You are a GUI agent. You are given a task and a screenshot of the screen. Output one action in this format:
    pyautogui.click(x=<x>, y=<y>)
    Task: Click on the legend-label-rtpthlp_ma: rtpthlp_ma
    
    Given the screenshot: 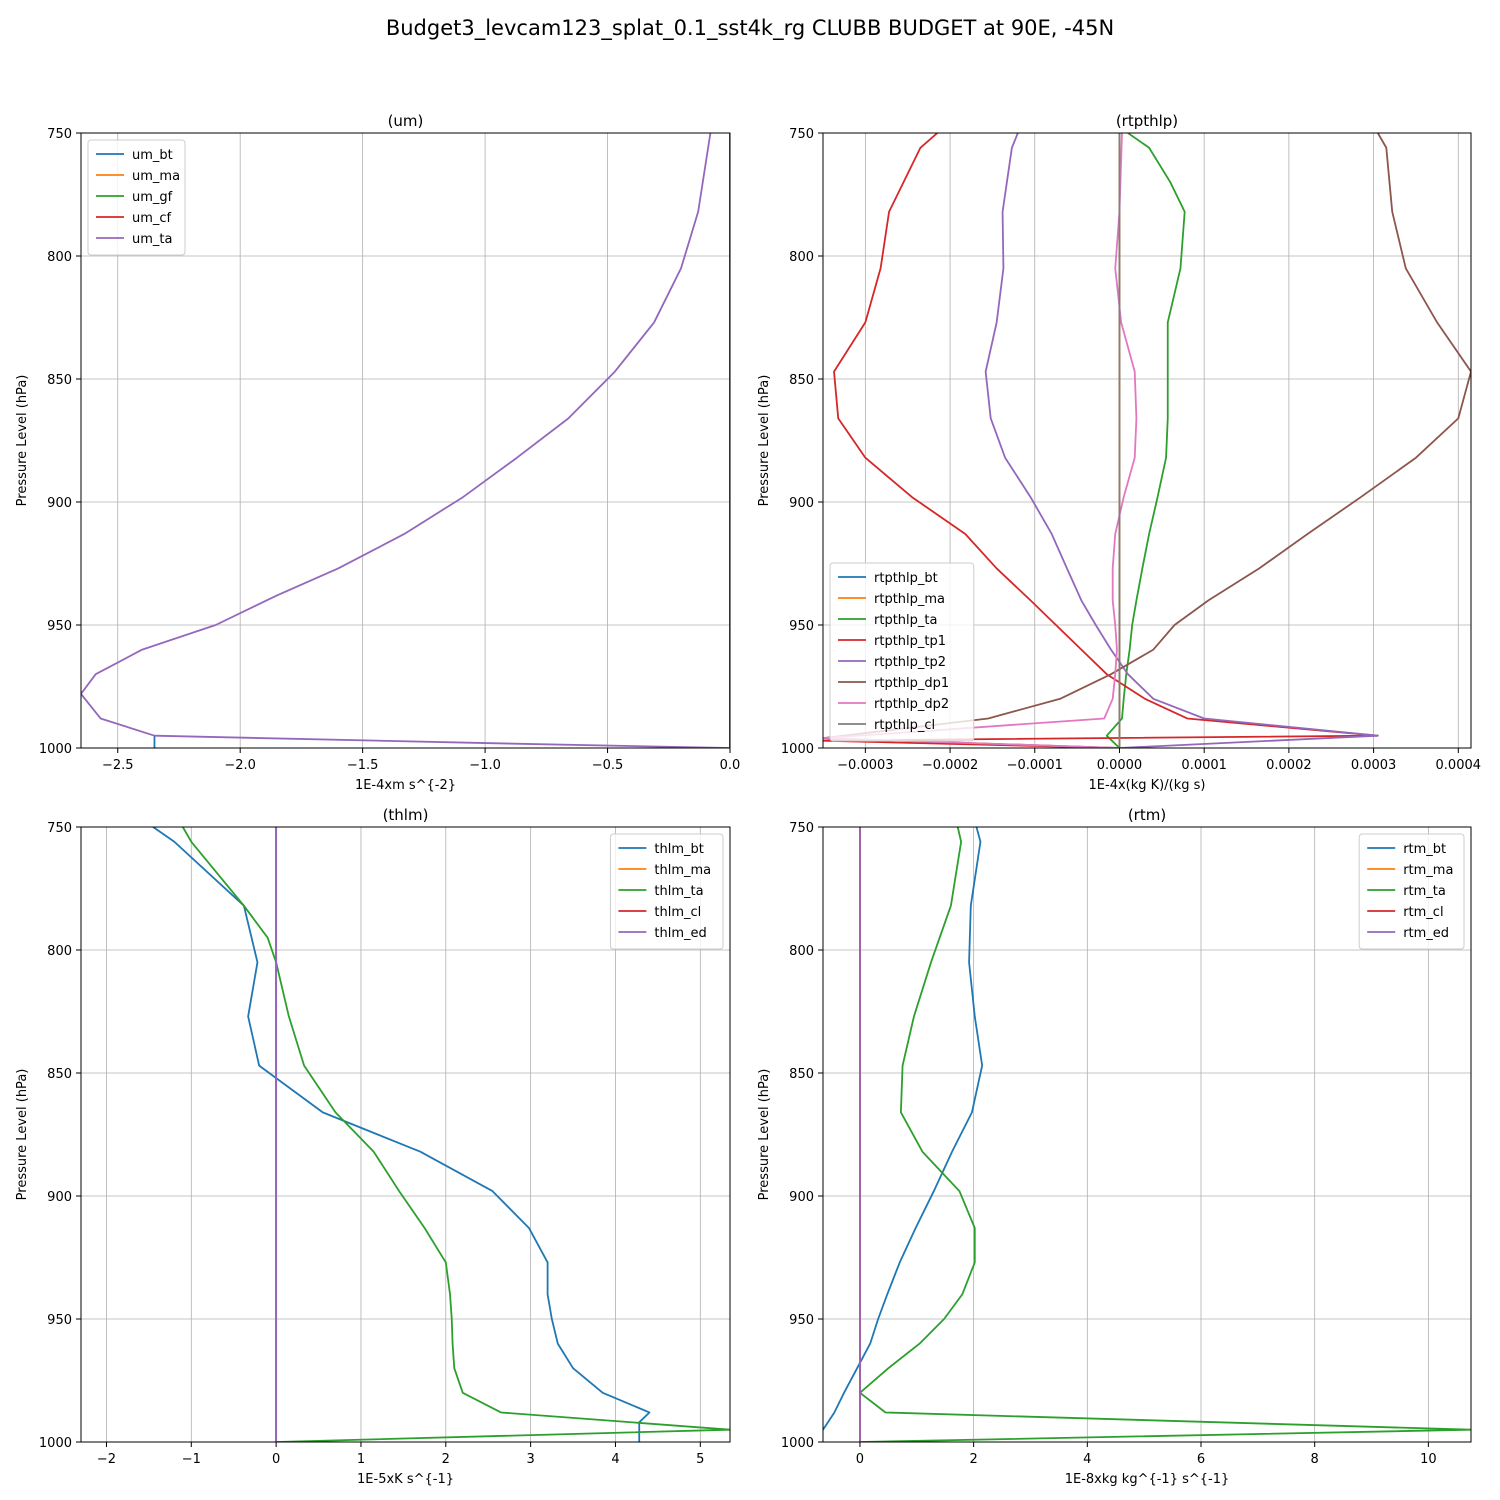 What is the action you would take?
    pyautogui.click(x=909, y=599)
    